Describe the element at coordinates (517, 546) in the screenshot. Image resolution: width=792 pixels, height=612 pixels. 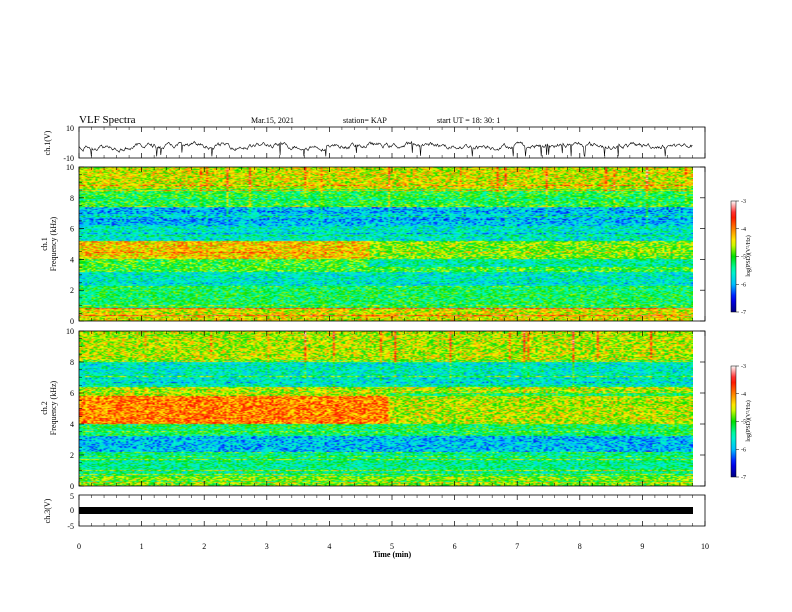
I see `x-tick-label: 7` at that location.